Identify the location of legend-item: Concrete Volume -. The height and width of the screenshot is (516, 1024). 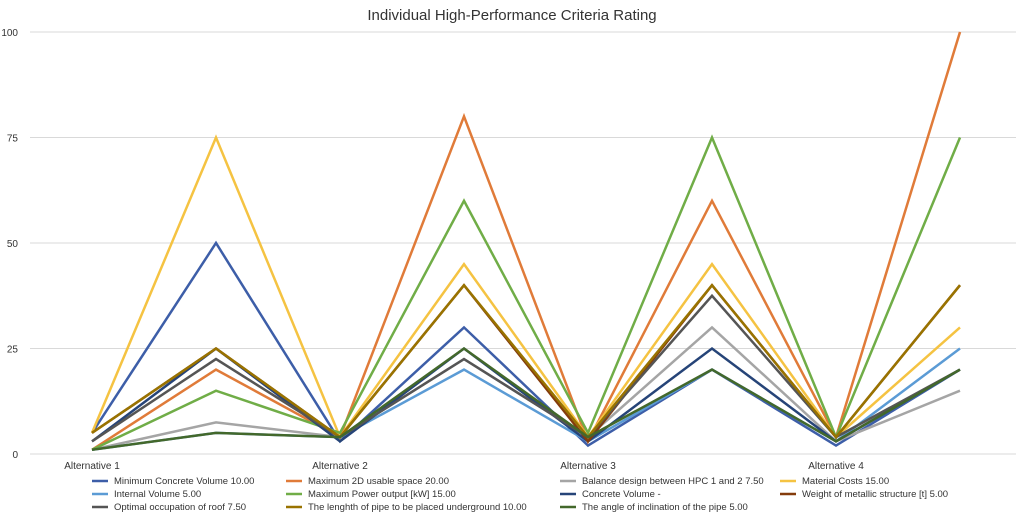
(610, 494).